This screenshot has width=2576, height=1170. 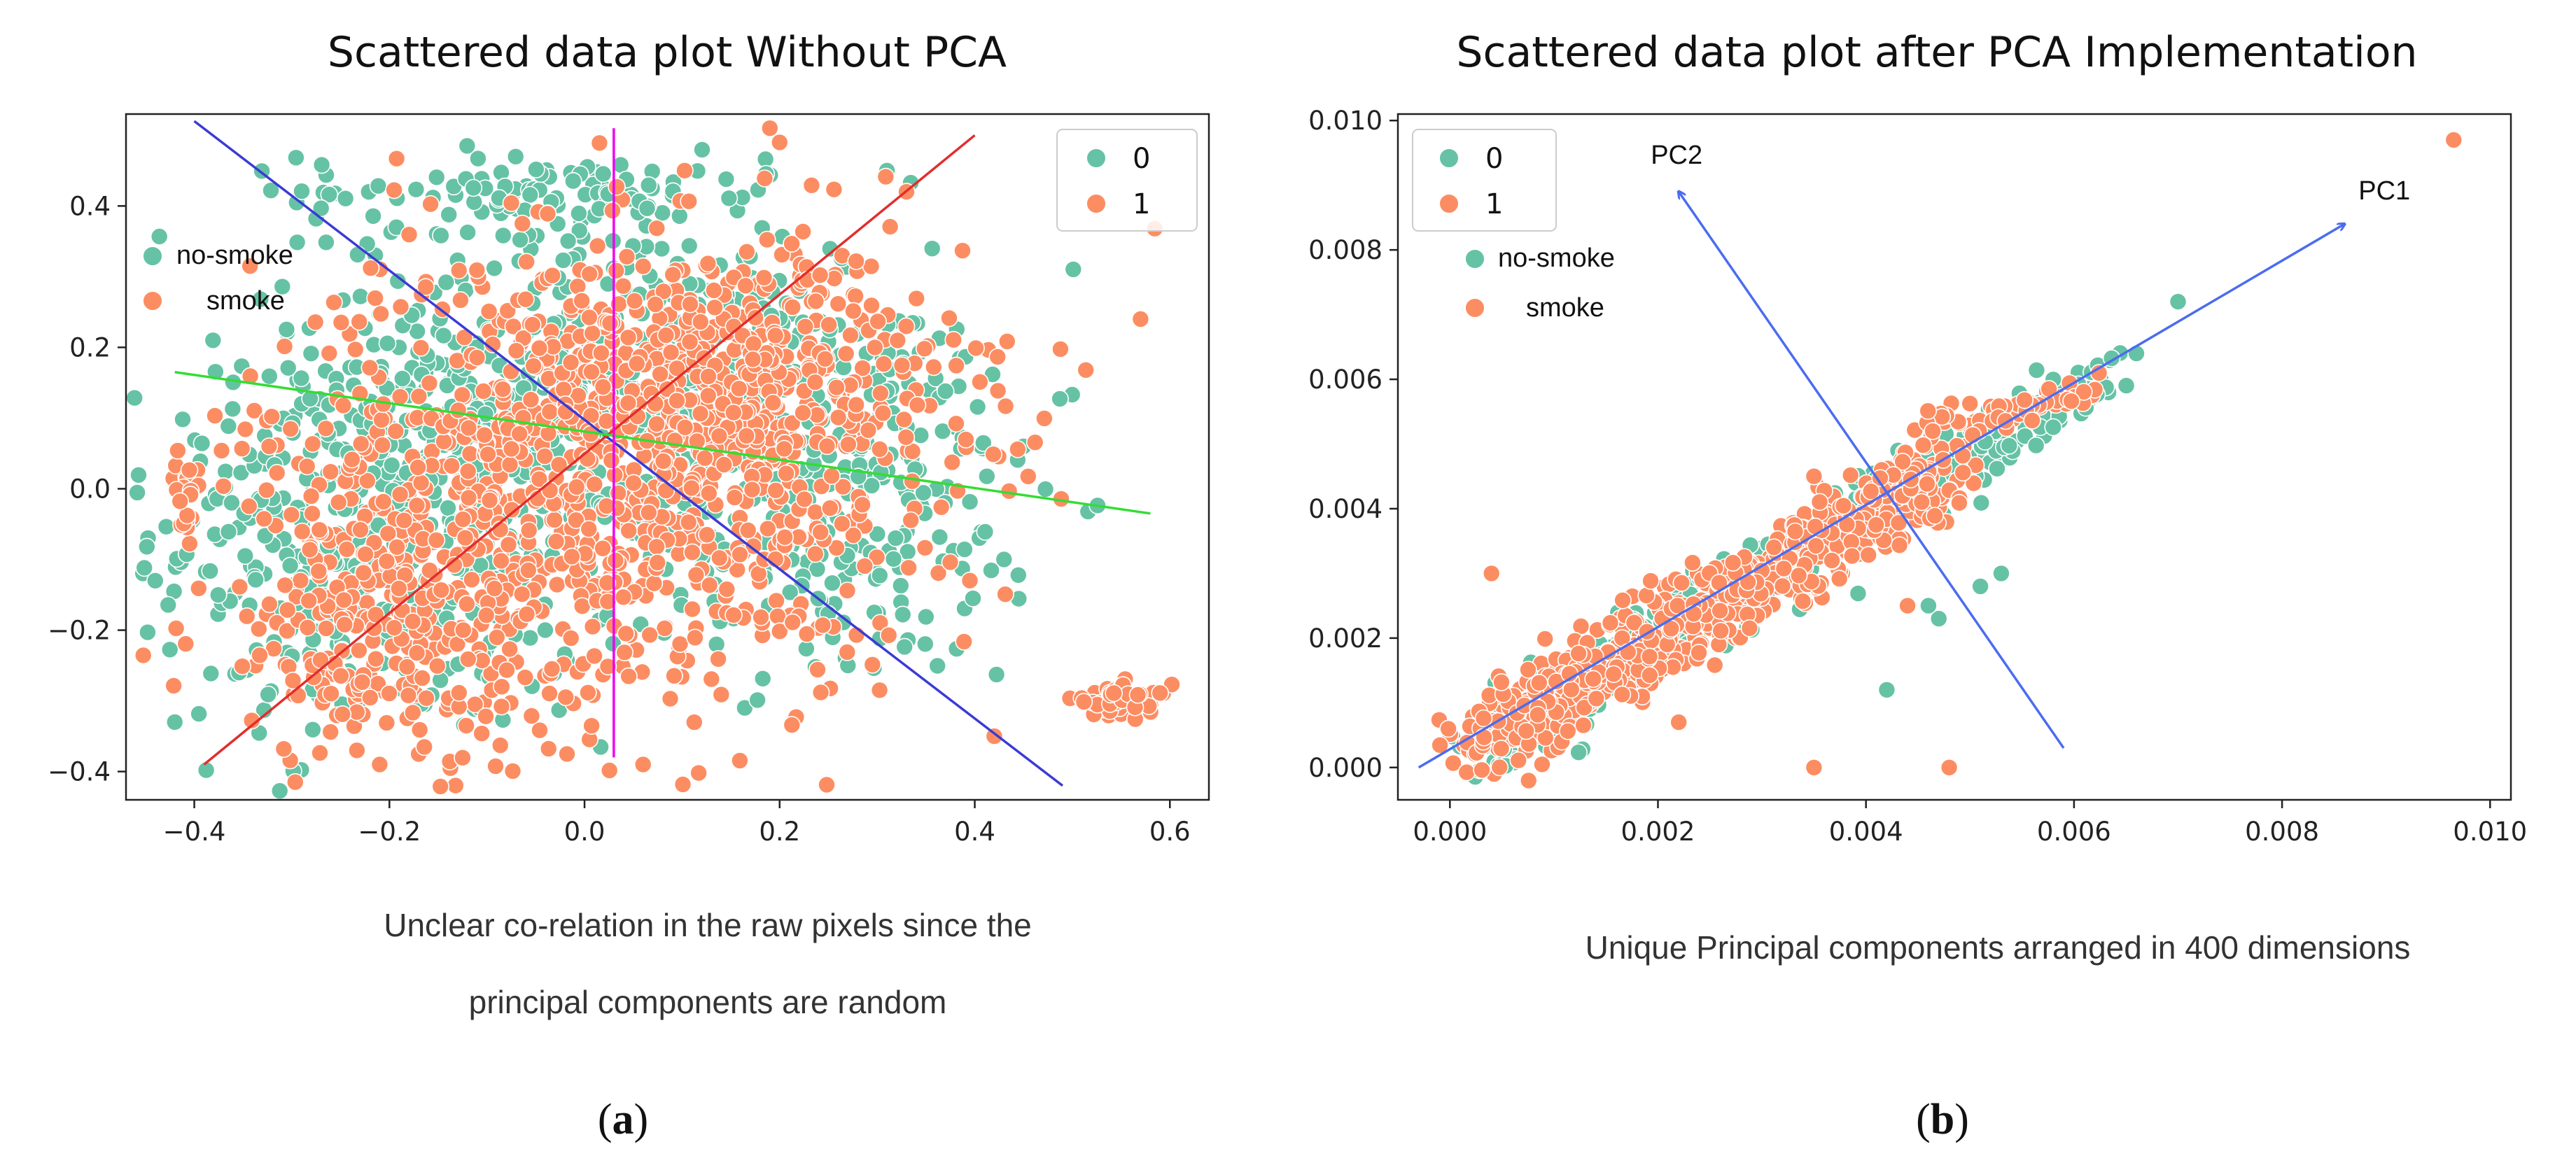 What do you see at coordinates (1556, 258) in the screenshot?
I see `inset-legend-b-label-0: no-smoke` at bounding box center [1556, 258].